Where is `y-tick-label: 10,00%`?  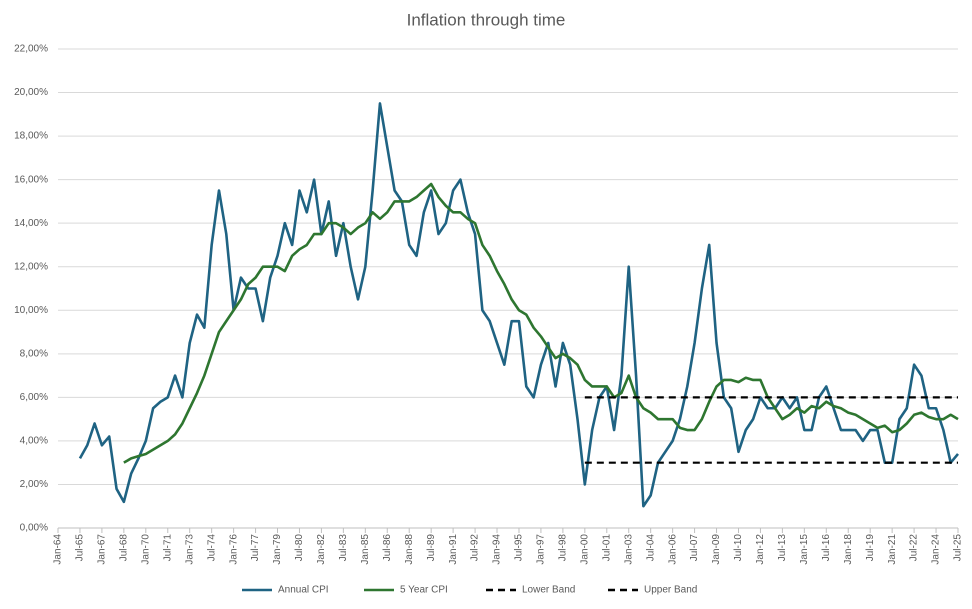 y-tick-label: 10,00% is located at coordinates (31, 310).